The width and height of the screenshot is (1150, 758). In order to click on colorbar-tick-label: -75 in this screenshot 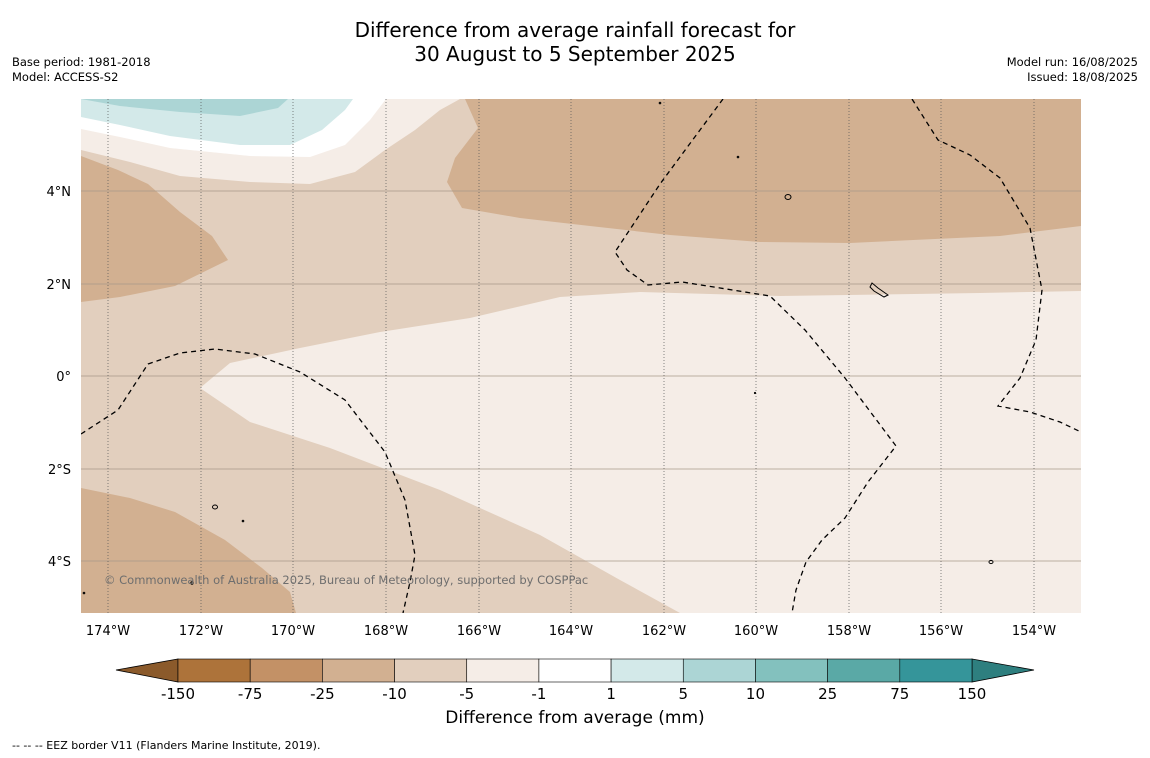, I will do `click(250, 694)`.